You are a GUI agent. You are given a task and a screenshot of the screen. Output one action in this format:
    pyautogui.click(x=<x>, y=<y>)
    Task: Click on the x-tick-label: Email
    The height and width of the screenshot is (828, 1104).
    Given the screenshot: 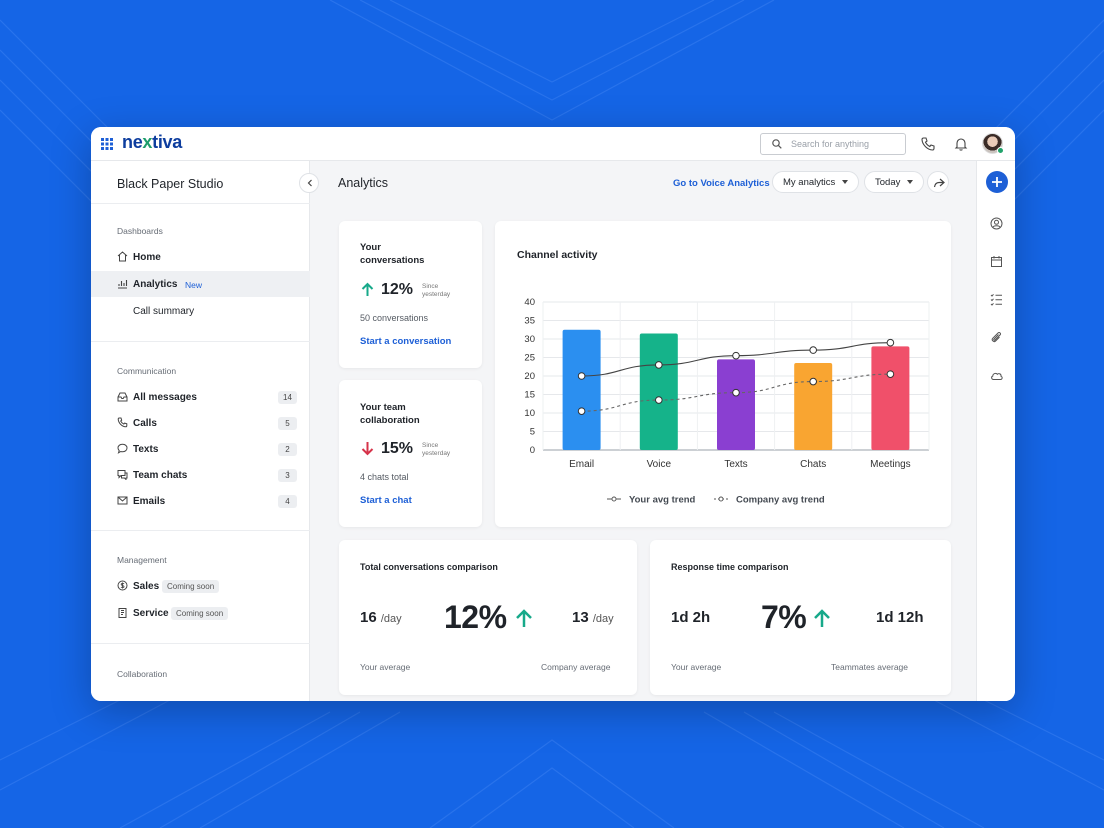 What is the action you would take?
    pyautogui.click(x=581, y=464)
    